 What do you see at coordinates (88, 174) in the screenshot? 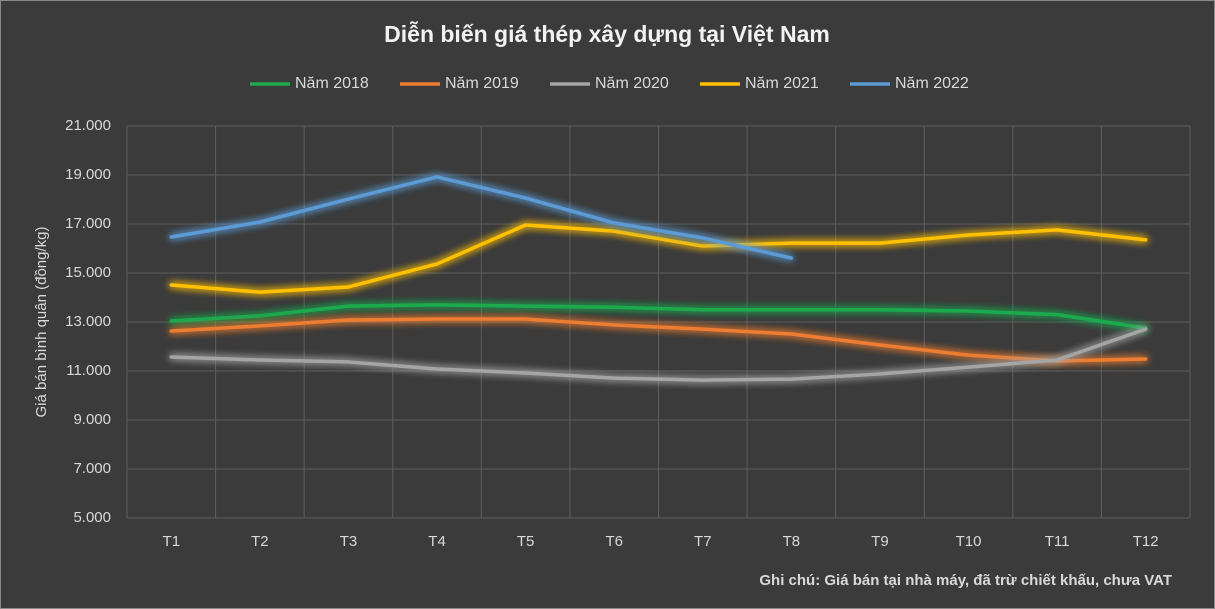
I see `y-tick-label: 19.000` at bounding box center [88, 174].